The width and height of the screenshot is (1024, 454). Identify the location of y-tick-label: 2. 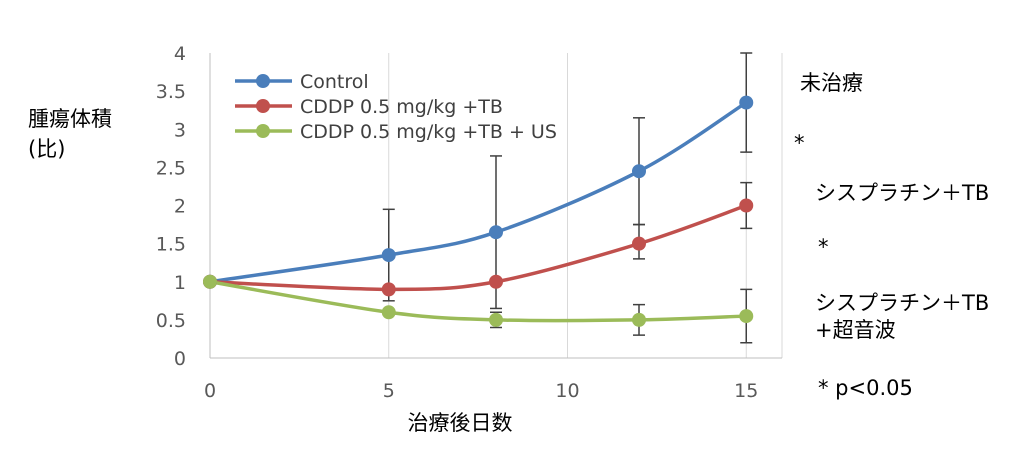
(180, 207).